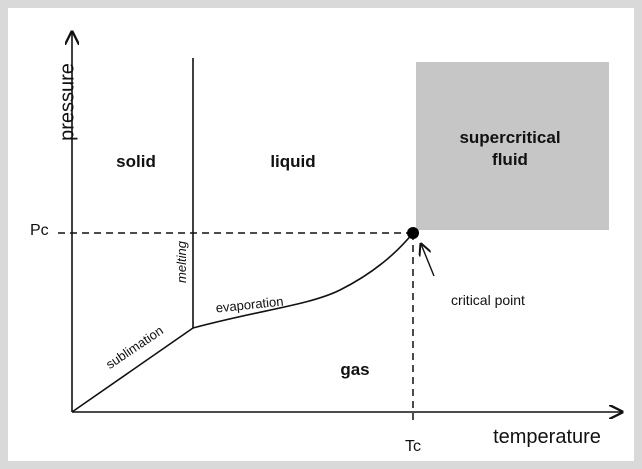 Image resolution: width=642 pixels, height=469 pixels. What do you see at coordinates (488, 300) in the screenshot?
I see `critical-point-label: critical point` at bounding box center [488, 300].